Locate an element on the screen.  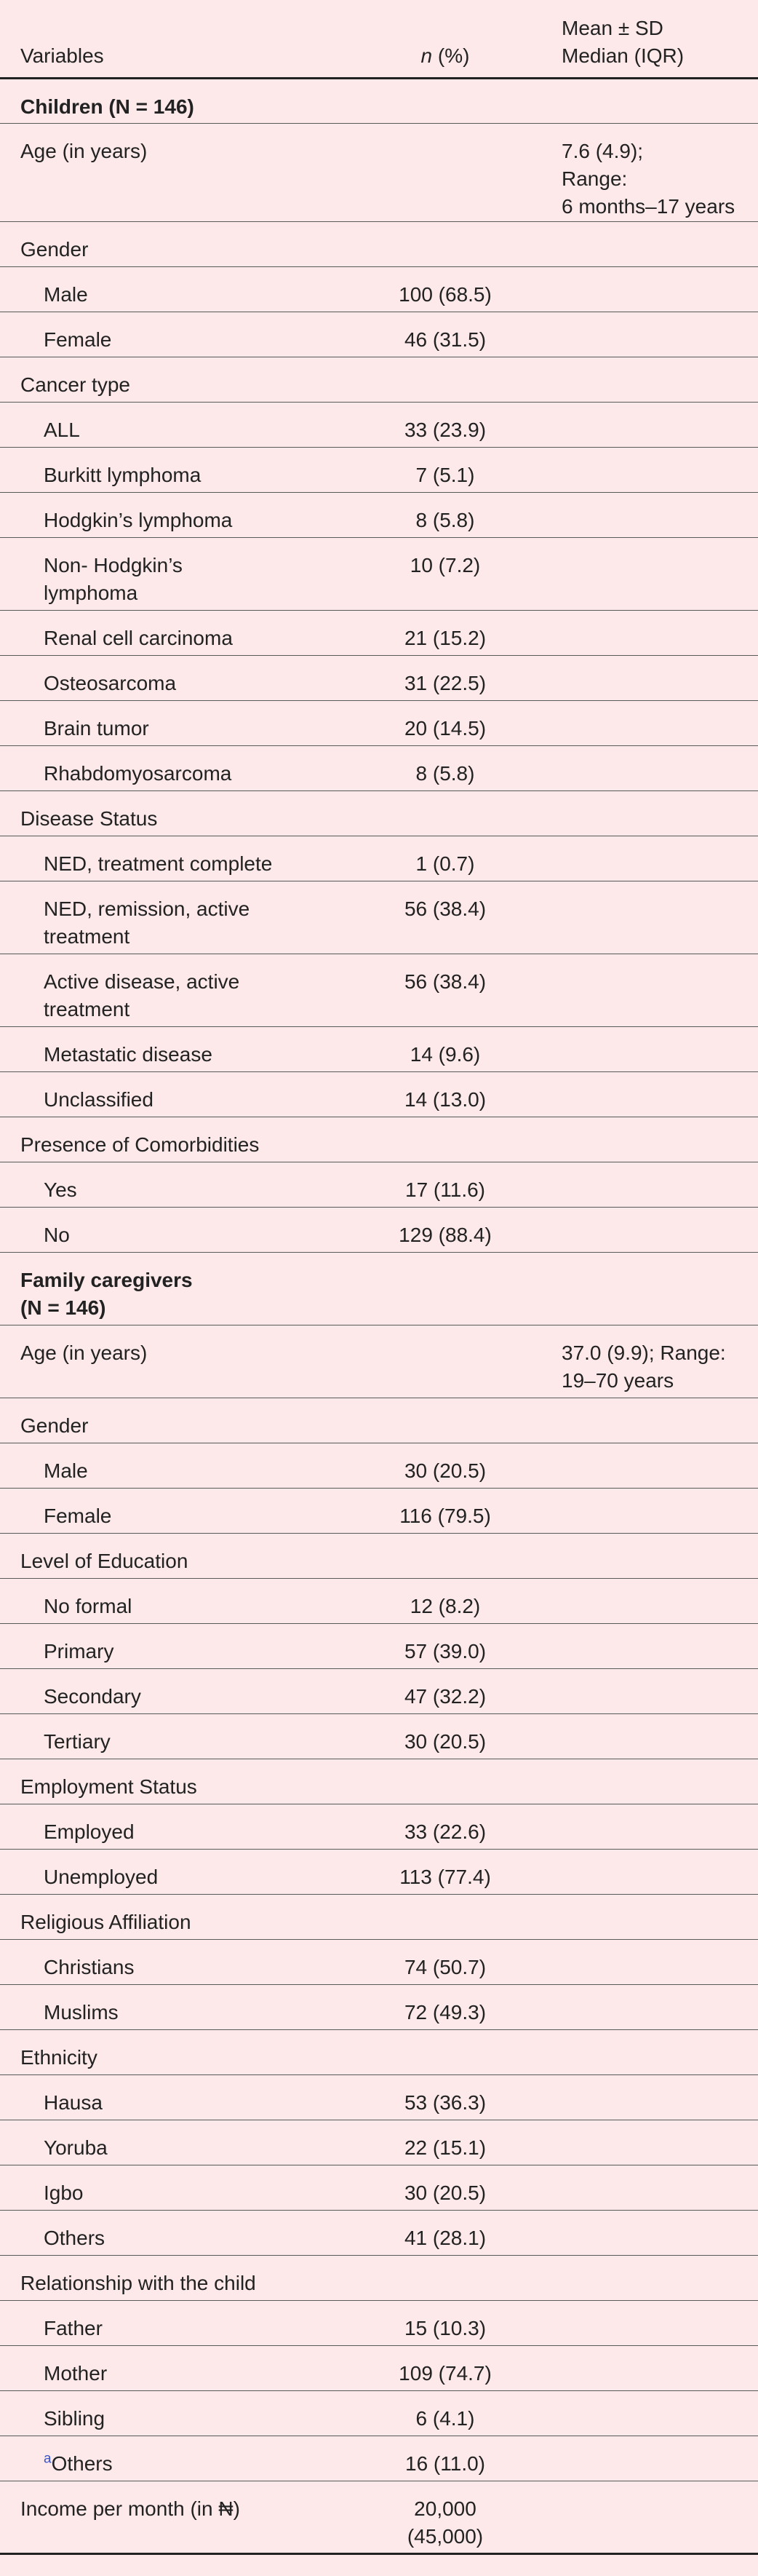
variable-cell: NED, remission, active treatment is located at coordinates (178, 917).